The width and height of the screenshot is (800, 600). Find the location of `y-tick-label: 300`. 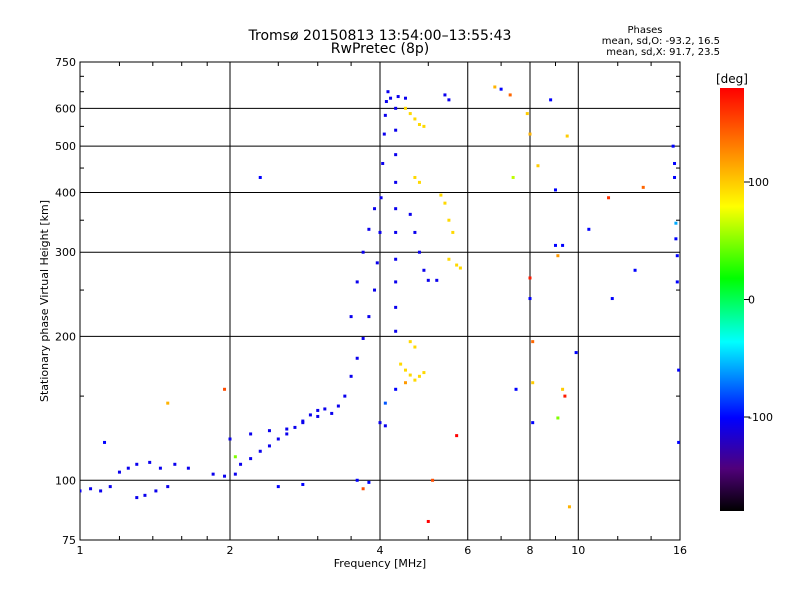

y-tick-label: 300 is located at coordinates (65, 252).